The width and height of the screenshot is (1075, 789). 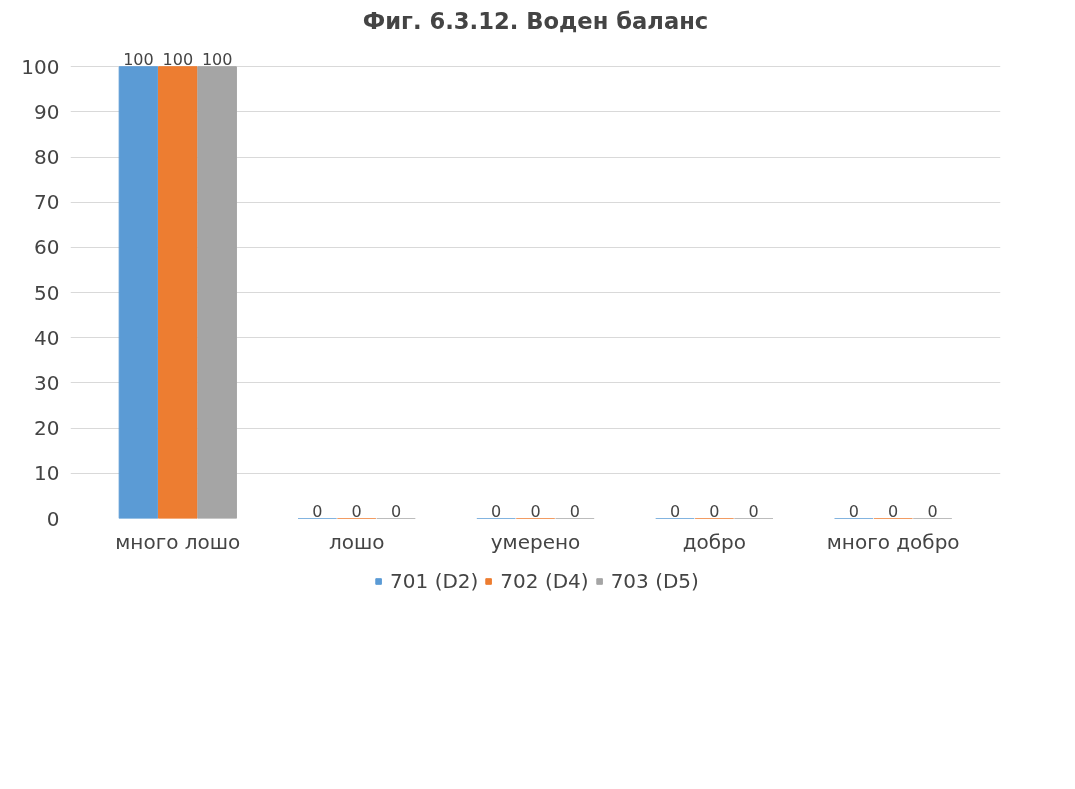 I want to click on y-tick-label: 90, so click(x=47, y=111).